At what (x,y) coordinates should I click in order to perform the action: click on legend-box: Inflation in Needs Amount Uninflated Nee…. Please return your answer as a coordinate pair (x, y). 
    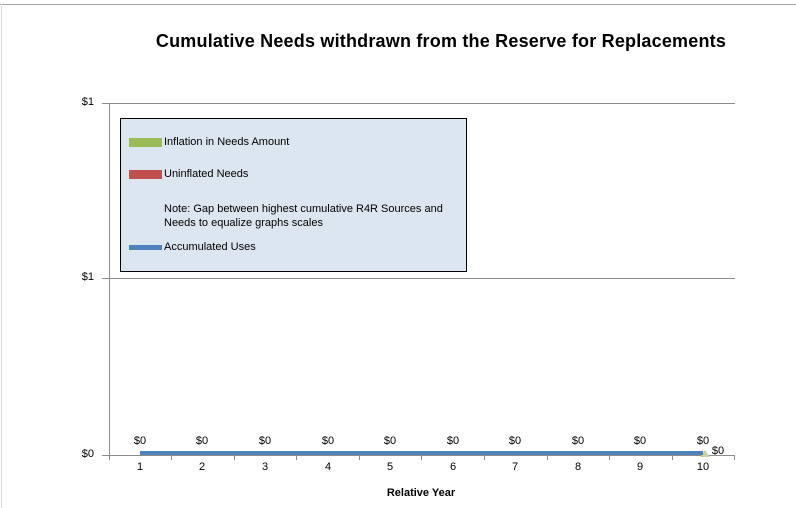
    Looking at the image, I should click on (293, 195).